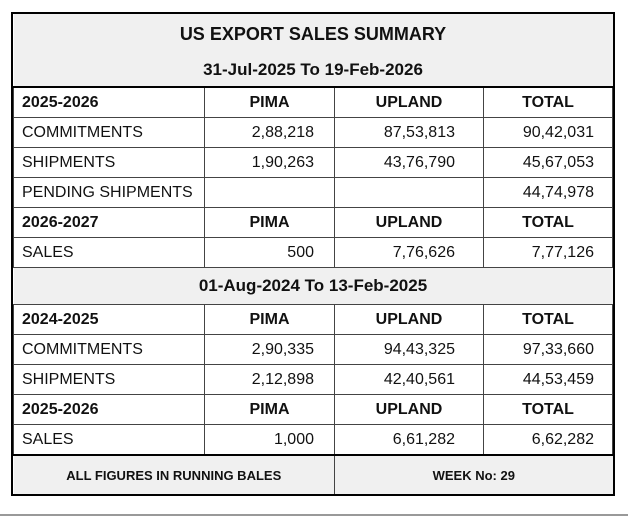 This screenshot has height=519, width=628. I want to click on total-value: 45,67,053, so click(548, 162).